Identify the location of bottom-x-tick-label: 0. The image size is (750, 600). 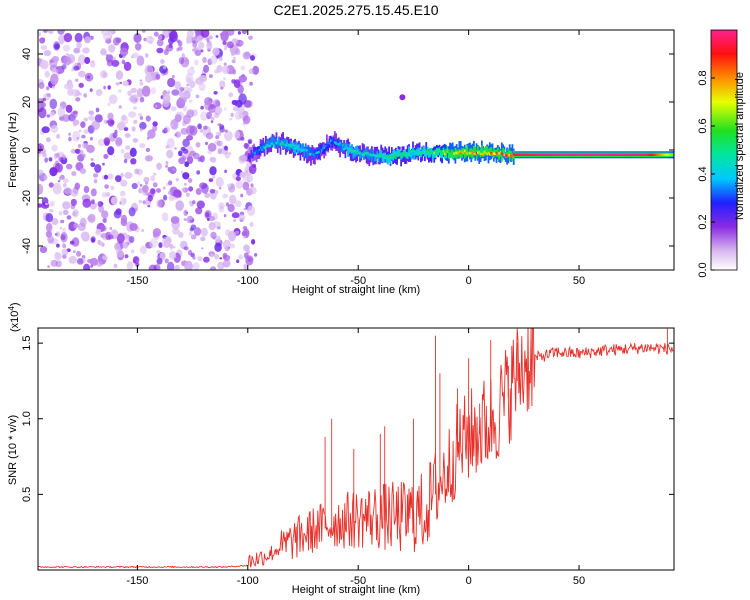
(469, 581).